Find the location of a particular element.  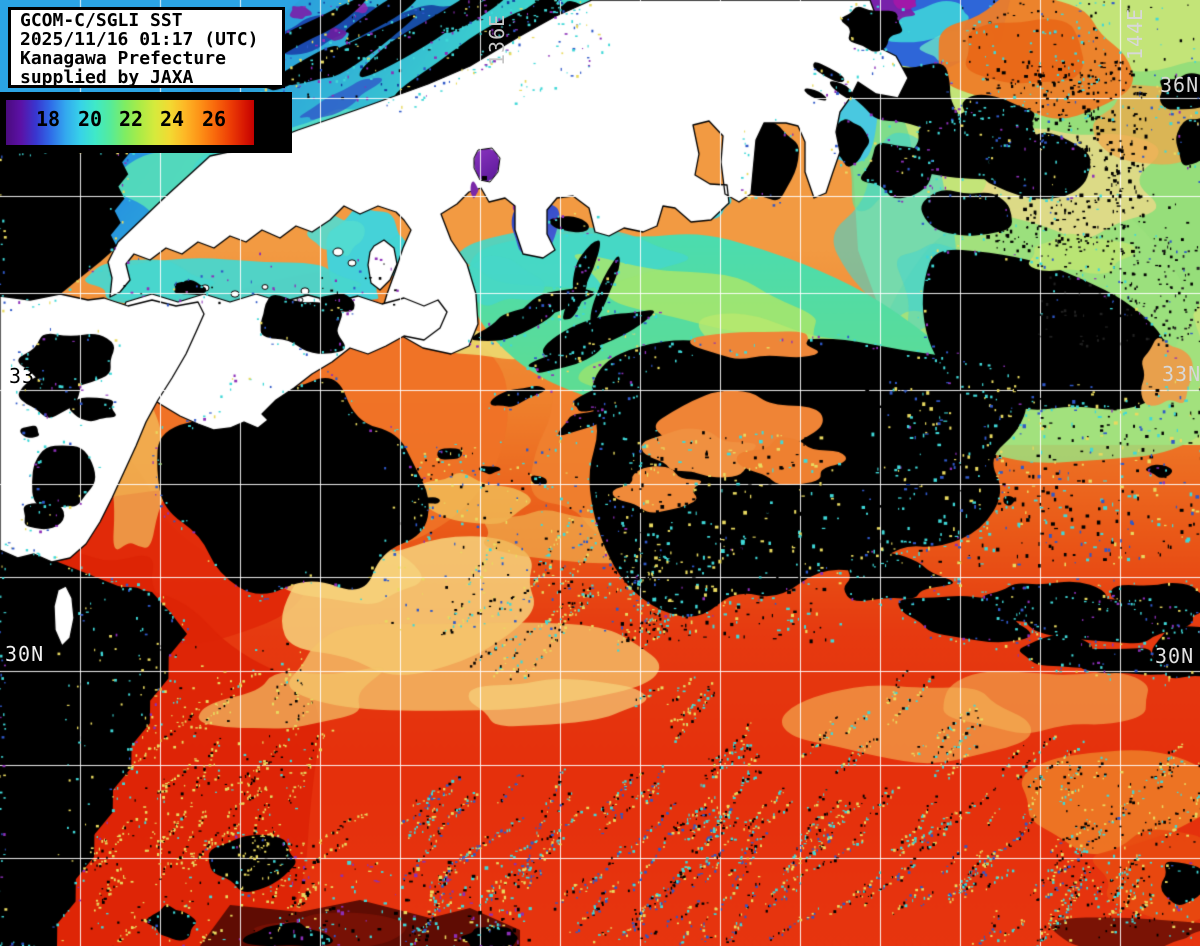

colorbar-tick: 24 is located at coordinates (172, 119).